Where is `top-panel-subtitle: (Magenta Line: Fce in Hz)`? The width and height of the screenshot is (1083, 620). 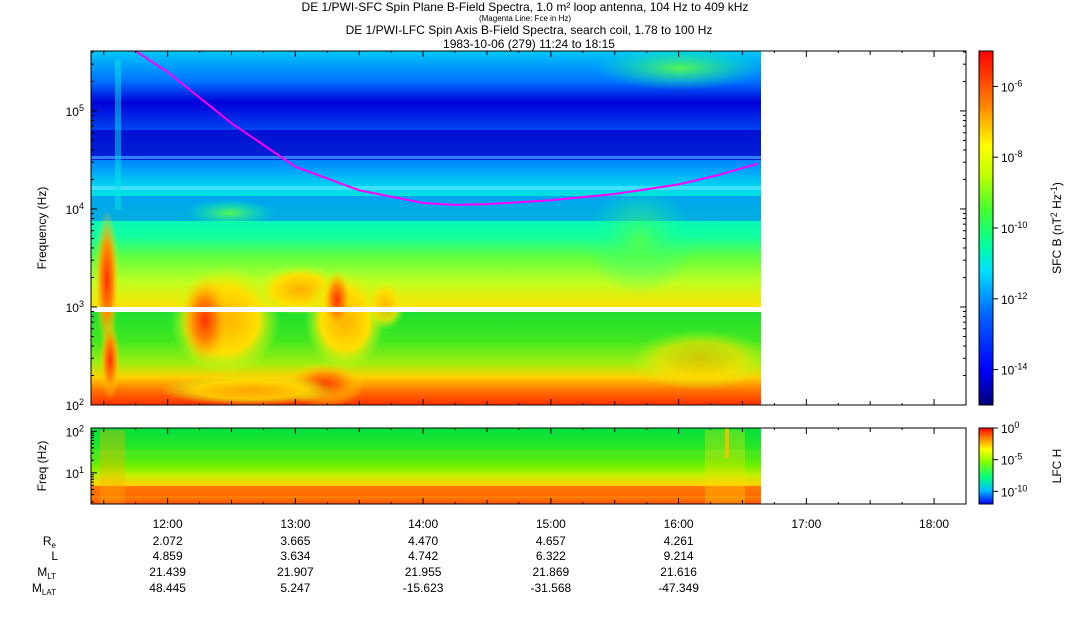
top-panel-subtitle: (Magenta Line: Fce in Hz) is located at coordinates (525, 18).